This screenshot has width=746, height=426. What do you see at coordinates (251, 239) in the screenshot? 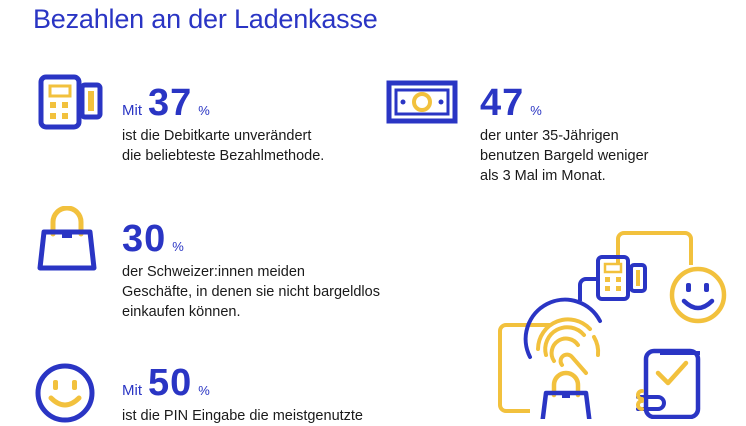
I see `stat-head: 30 %` at bounding box center [251, 239].